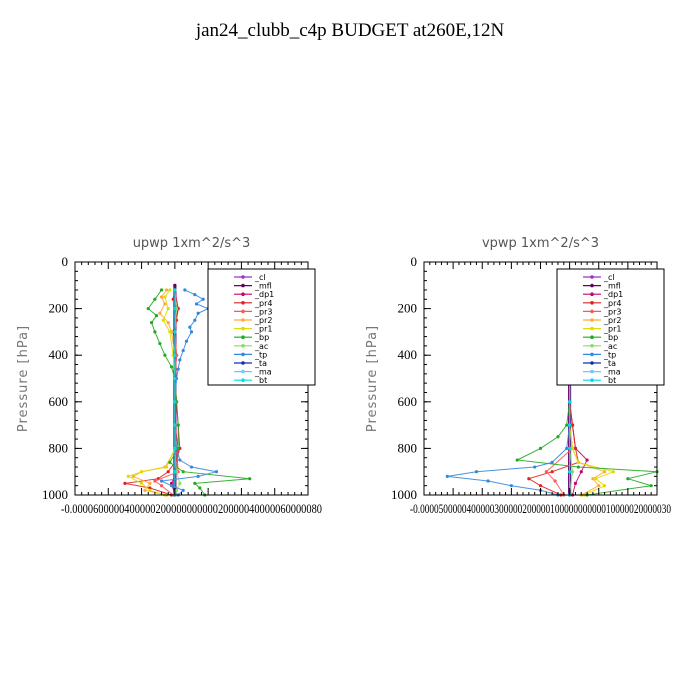 This screenshot has width=700, height=700. I want to click on legend-label: _pr2, so click(612, 320).